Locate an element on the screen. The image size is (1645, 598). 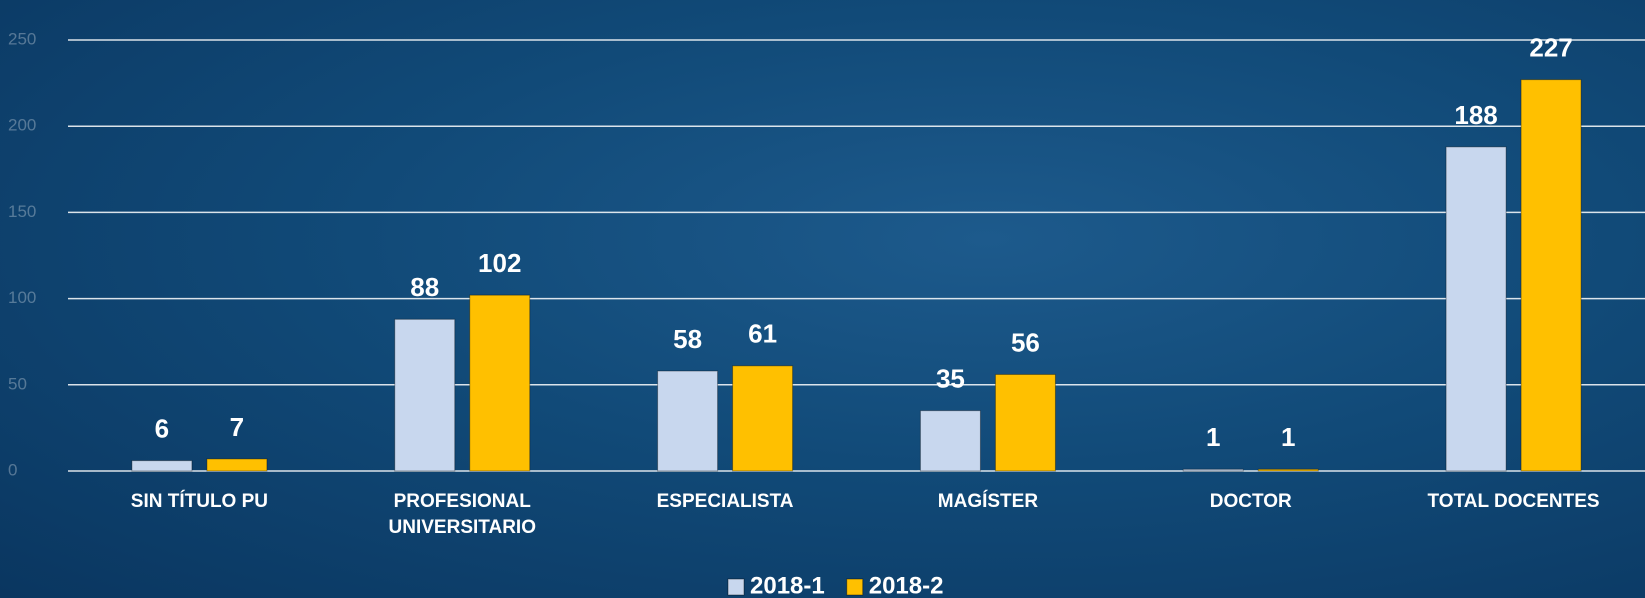
y-tick-label: 250 is located at coordinates (22, 38).